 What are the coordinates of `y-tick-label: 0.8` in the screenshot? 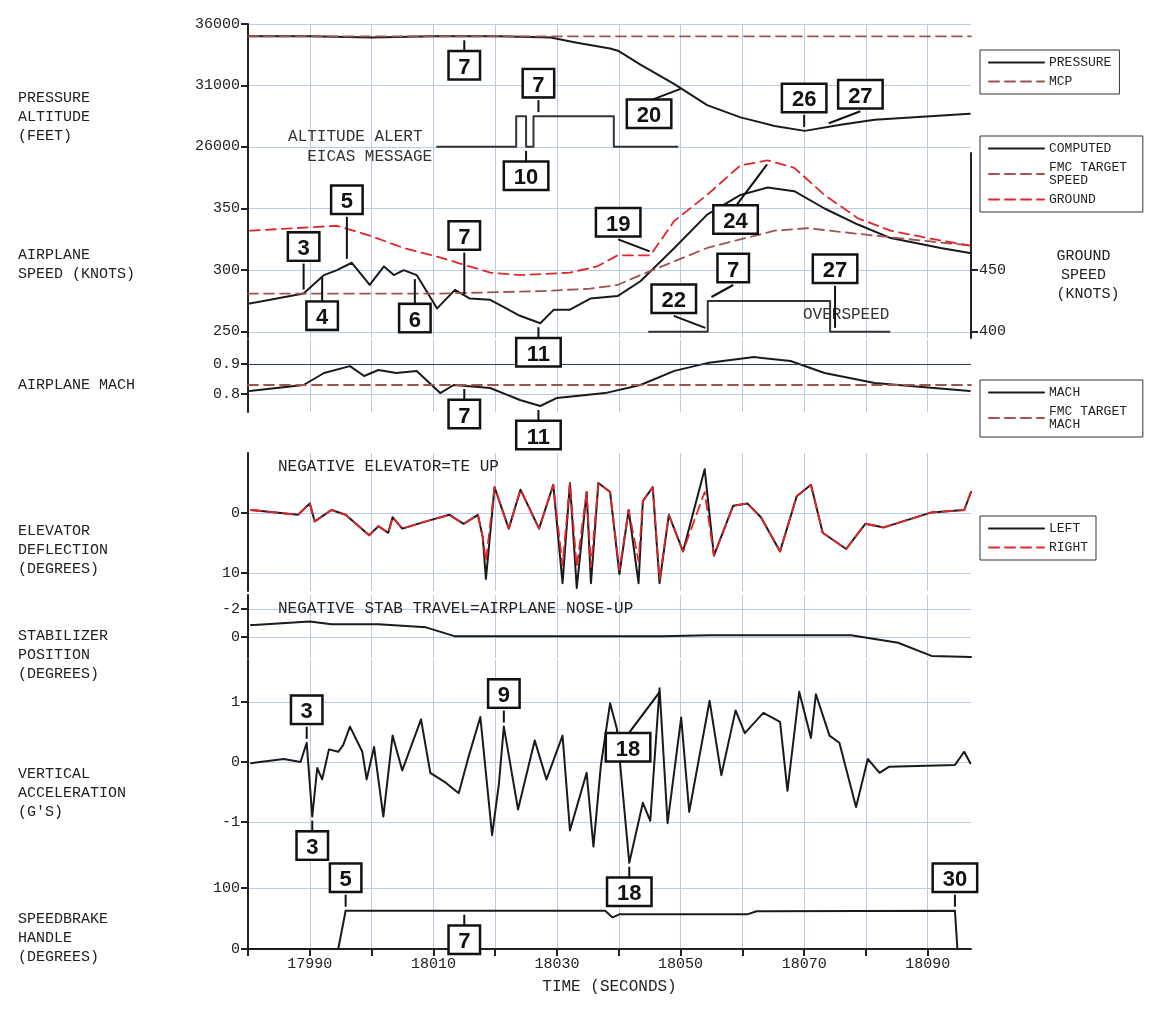 It's located at (226, 394).